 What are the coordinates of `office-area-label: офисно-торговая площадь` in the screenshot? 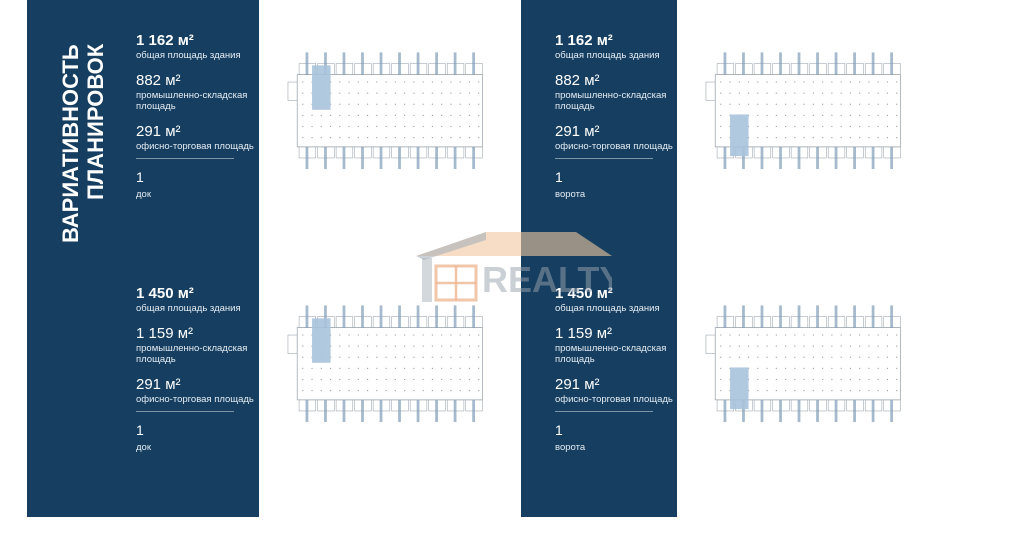 It's located at (195, 399).